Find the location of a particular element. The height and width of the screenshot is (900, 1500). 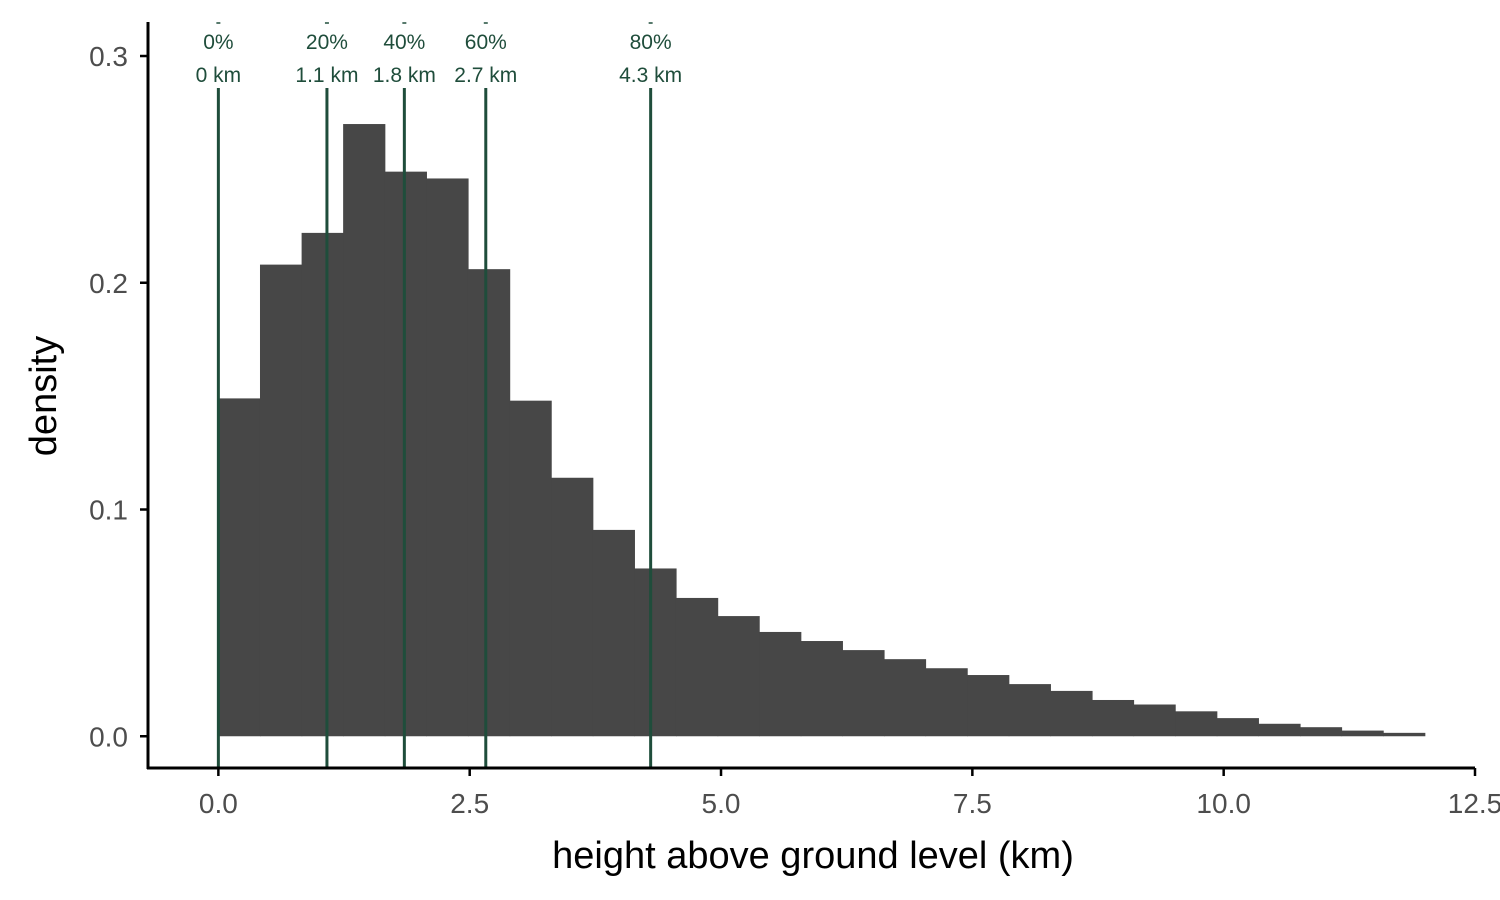

x-axis-title: height above ground level (km) is located at coordinates (813, 856).